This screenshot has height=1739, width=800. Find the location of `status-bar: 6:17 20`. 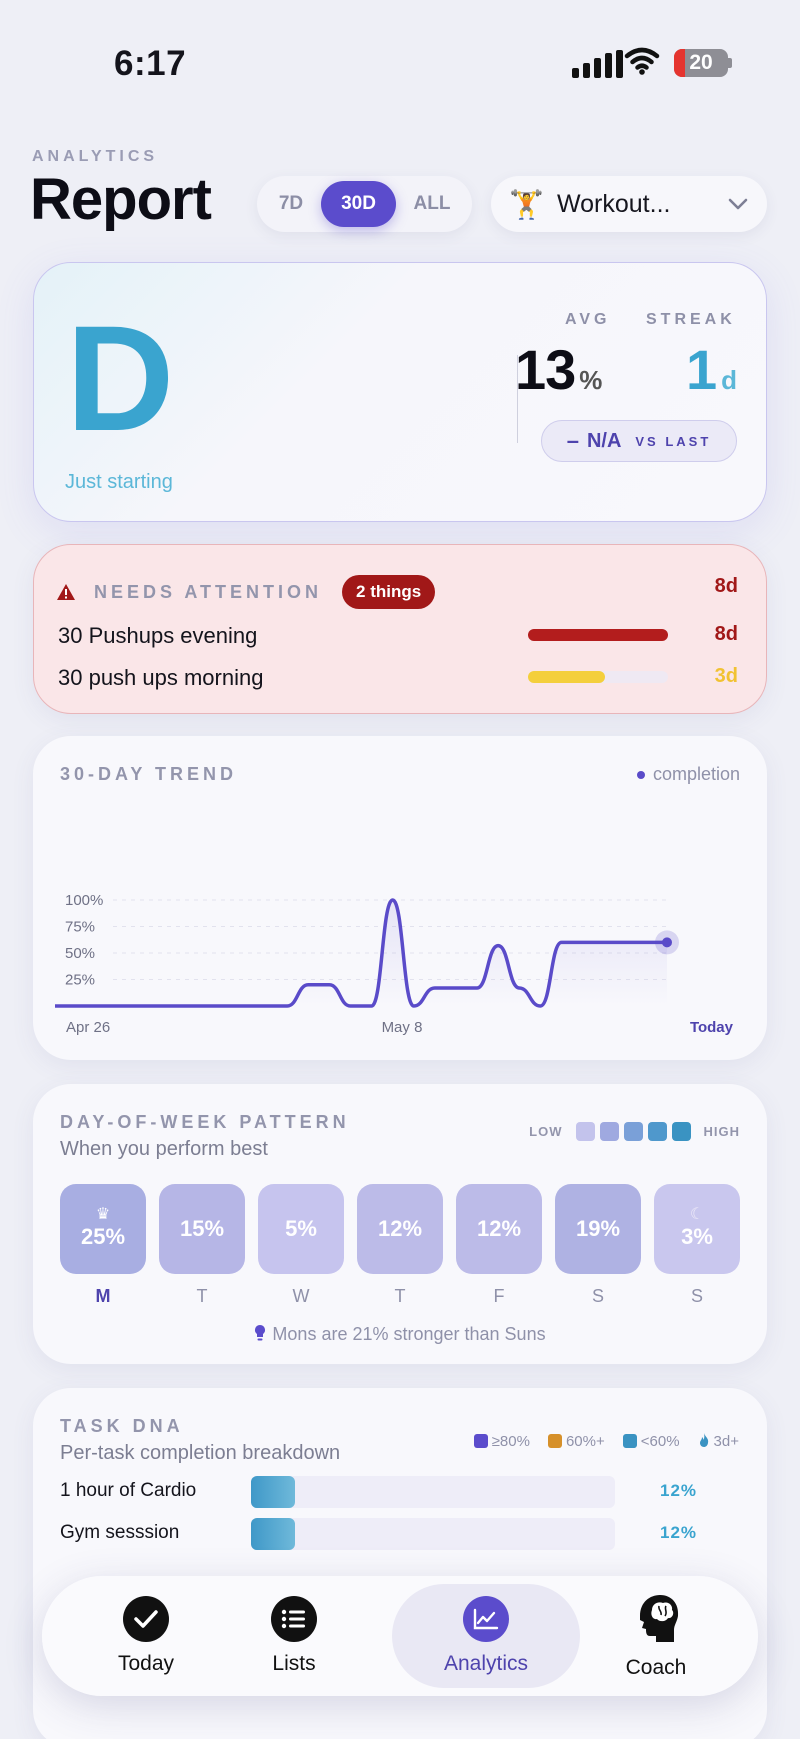

status-bar: 6:17 20 is located at coordinates (400, 60).